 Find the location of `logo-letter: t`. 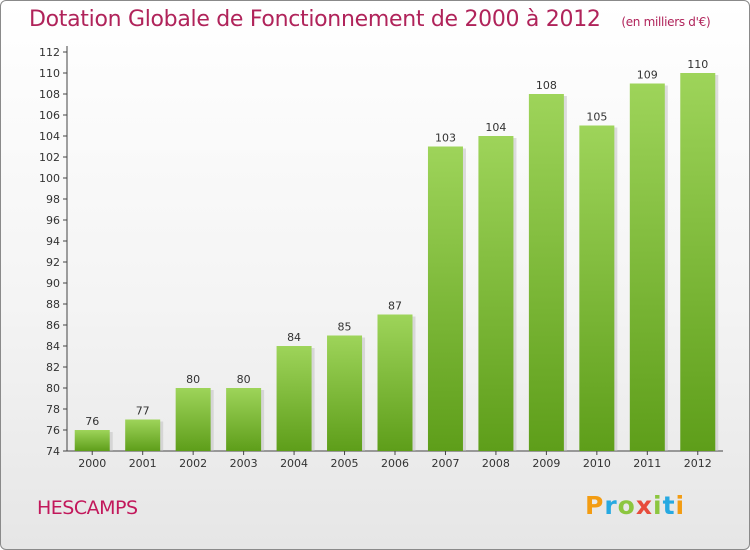

logo-letter: t is located at coordinates (669, 505).